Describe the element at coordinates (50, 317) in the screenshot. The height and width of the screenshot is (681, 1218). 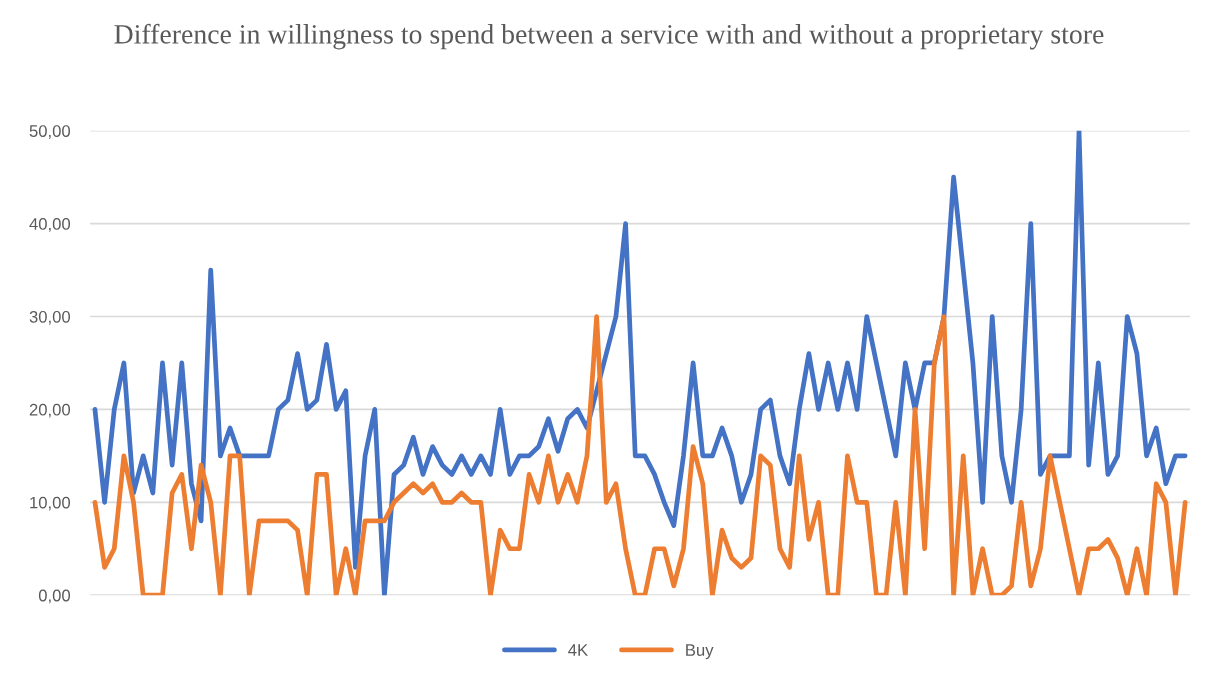
I see `y-tick-label: 30,00` at that location.